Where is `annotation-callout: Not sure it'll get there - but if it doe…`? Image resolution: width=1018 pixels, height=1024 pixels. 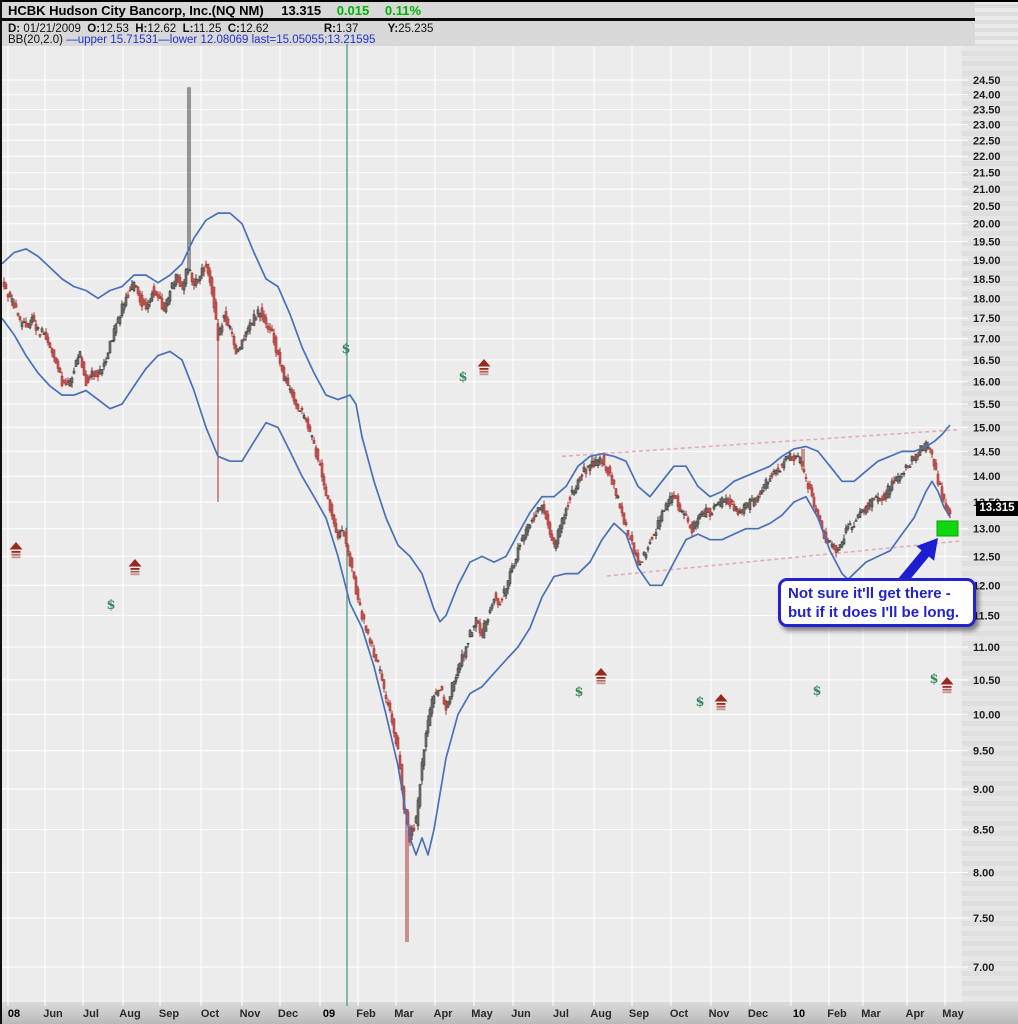 annotation-callout: Not sure it'll get there - but if it doe… is located at coordinates (877, 602).